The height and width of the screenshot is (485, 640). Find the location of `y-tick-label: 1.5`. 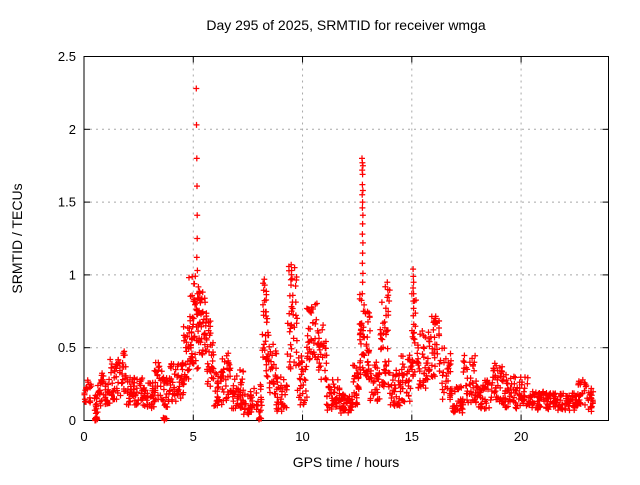

y-tick-label: 1.5 is located at coordinates (67, 202).